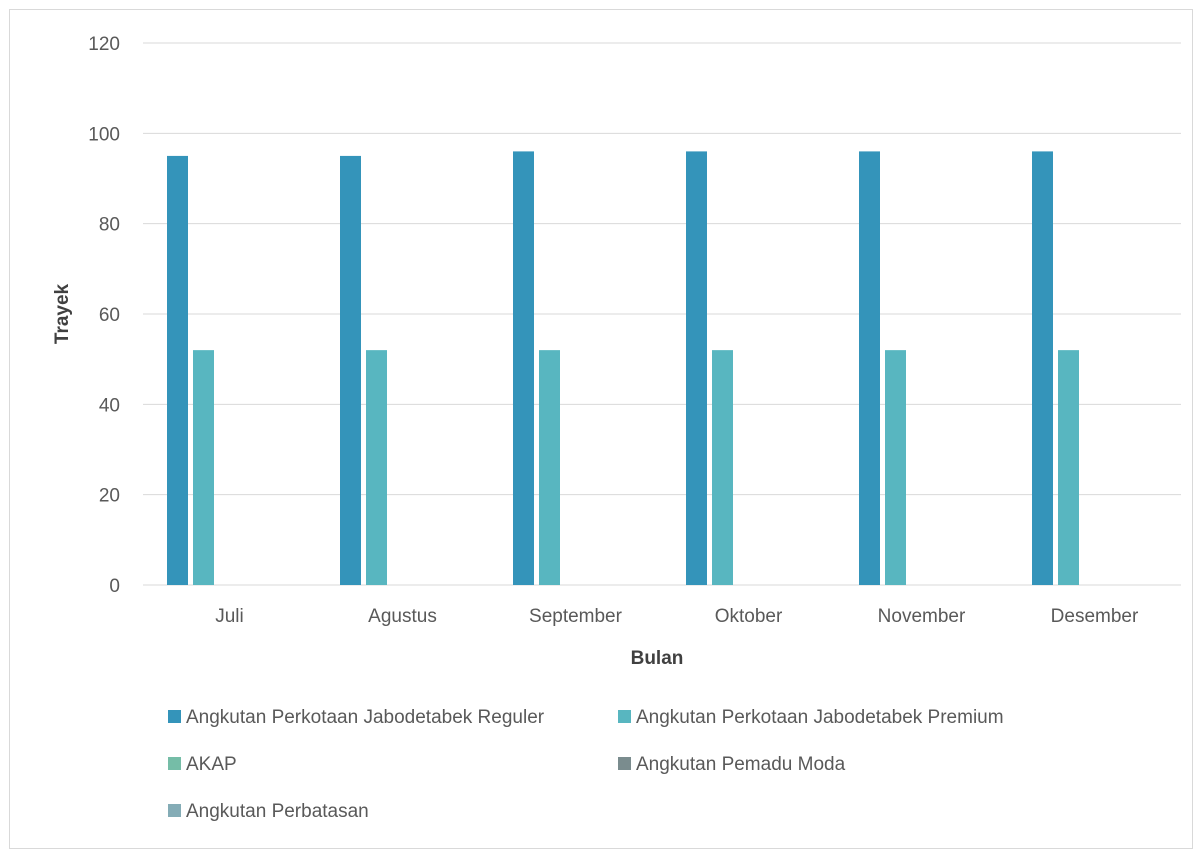 The image size is (1195, 849). I want to click on y-tick-label: 0, so click(114, 586).